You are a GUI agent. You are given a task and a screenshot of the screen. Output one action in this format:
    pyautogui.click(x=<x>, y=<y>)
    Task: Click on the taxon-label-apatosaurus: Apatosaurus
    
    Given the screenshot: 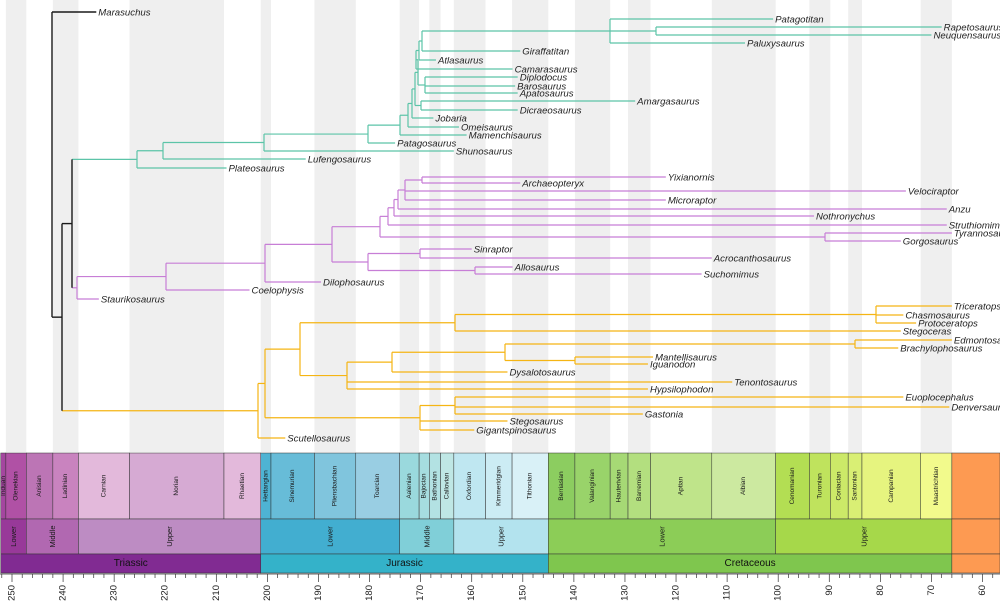 What is the action you would take?
    pyautogui.click(x=546, y=93)
    